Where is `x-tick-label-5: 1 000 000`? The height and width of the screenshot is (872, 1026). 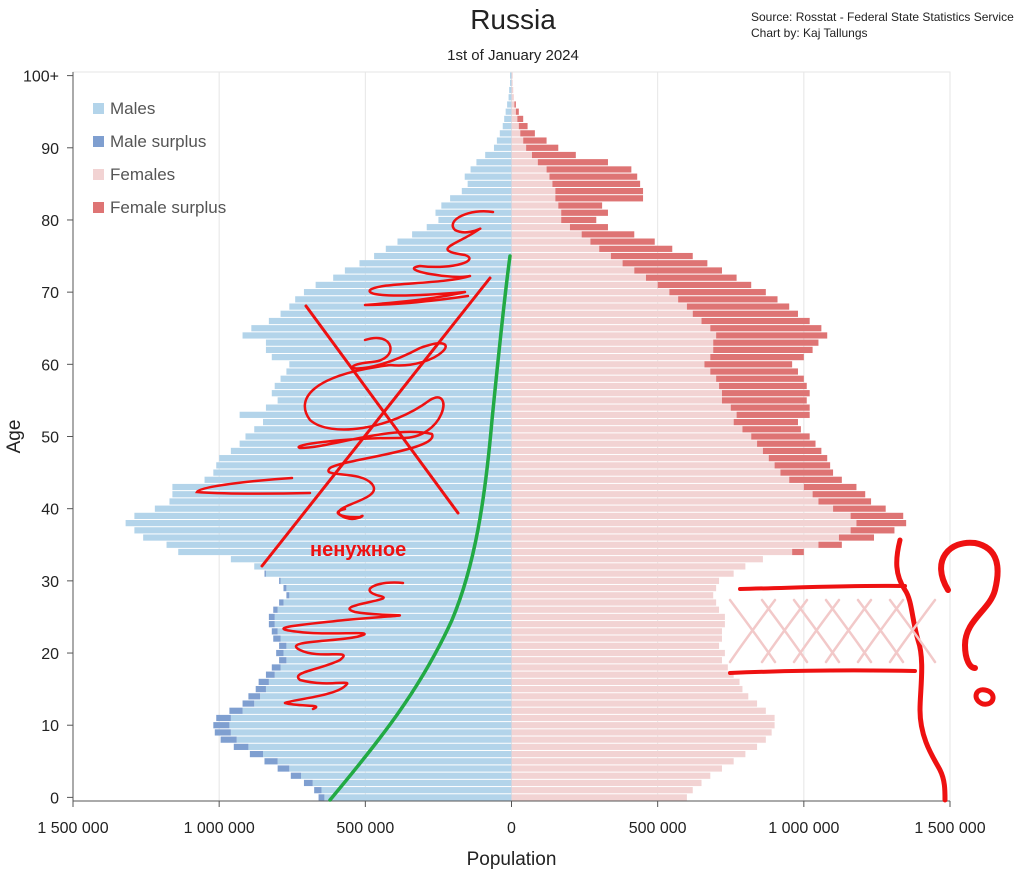 x-tick-label-5: 1 000 000 is located at coordinates (803, 828).